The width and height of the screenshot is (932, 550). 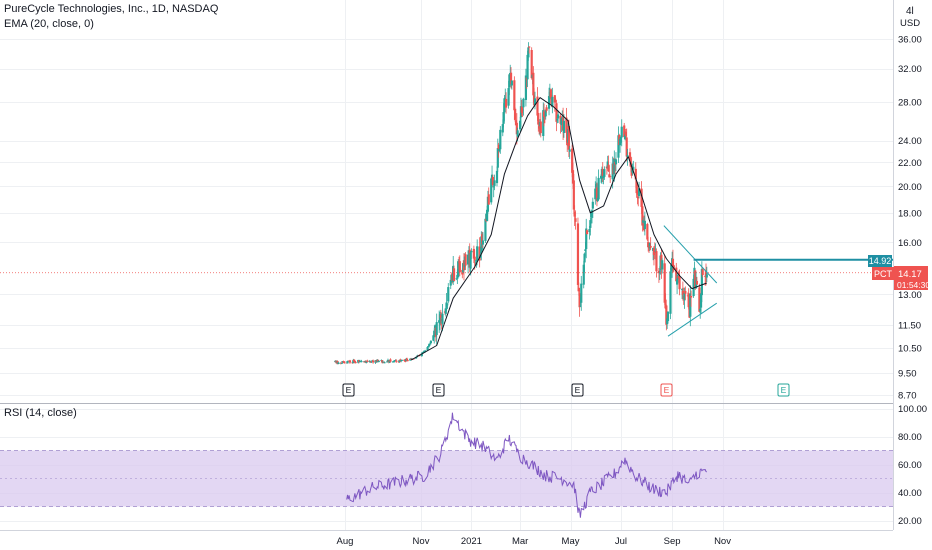 What do you see at coordinates (49, 24) in the screenshot?
I see `ema-legend: EMA (20, close, 0)` at bounding box center [49, 24].